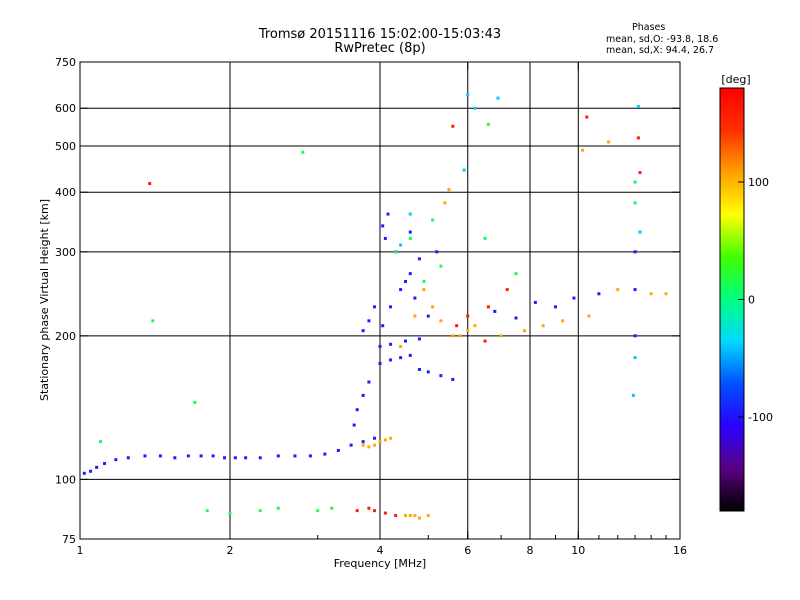  I want to click on y-tick-label: 75, so click(69, 539).